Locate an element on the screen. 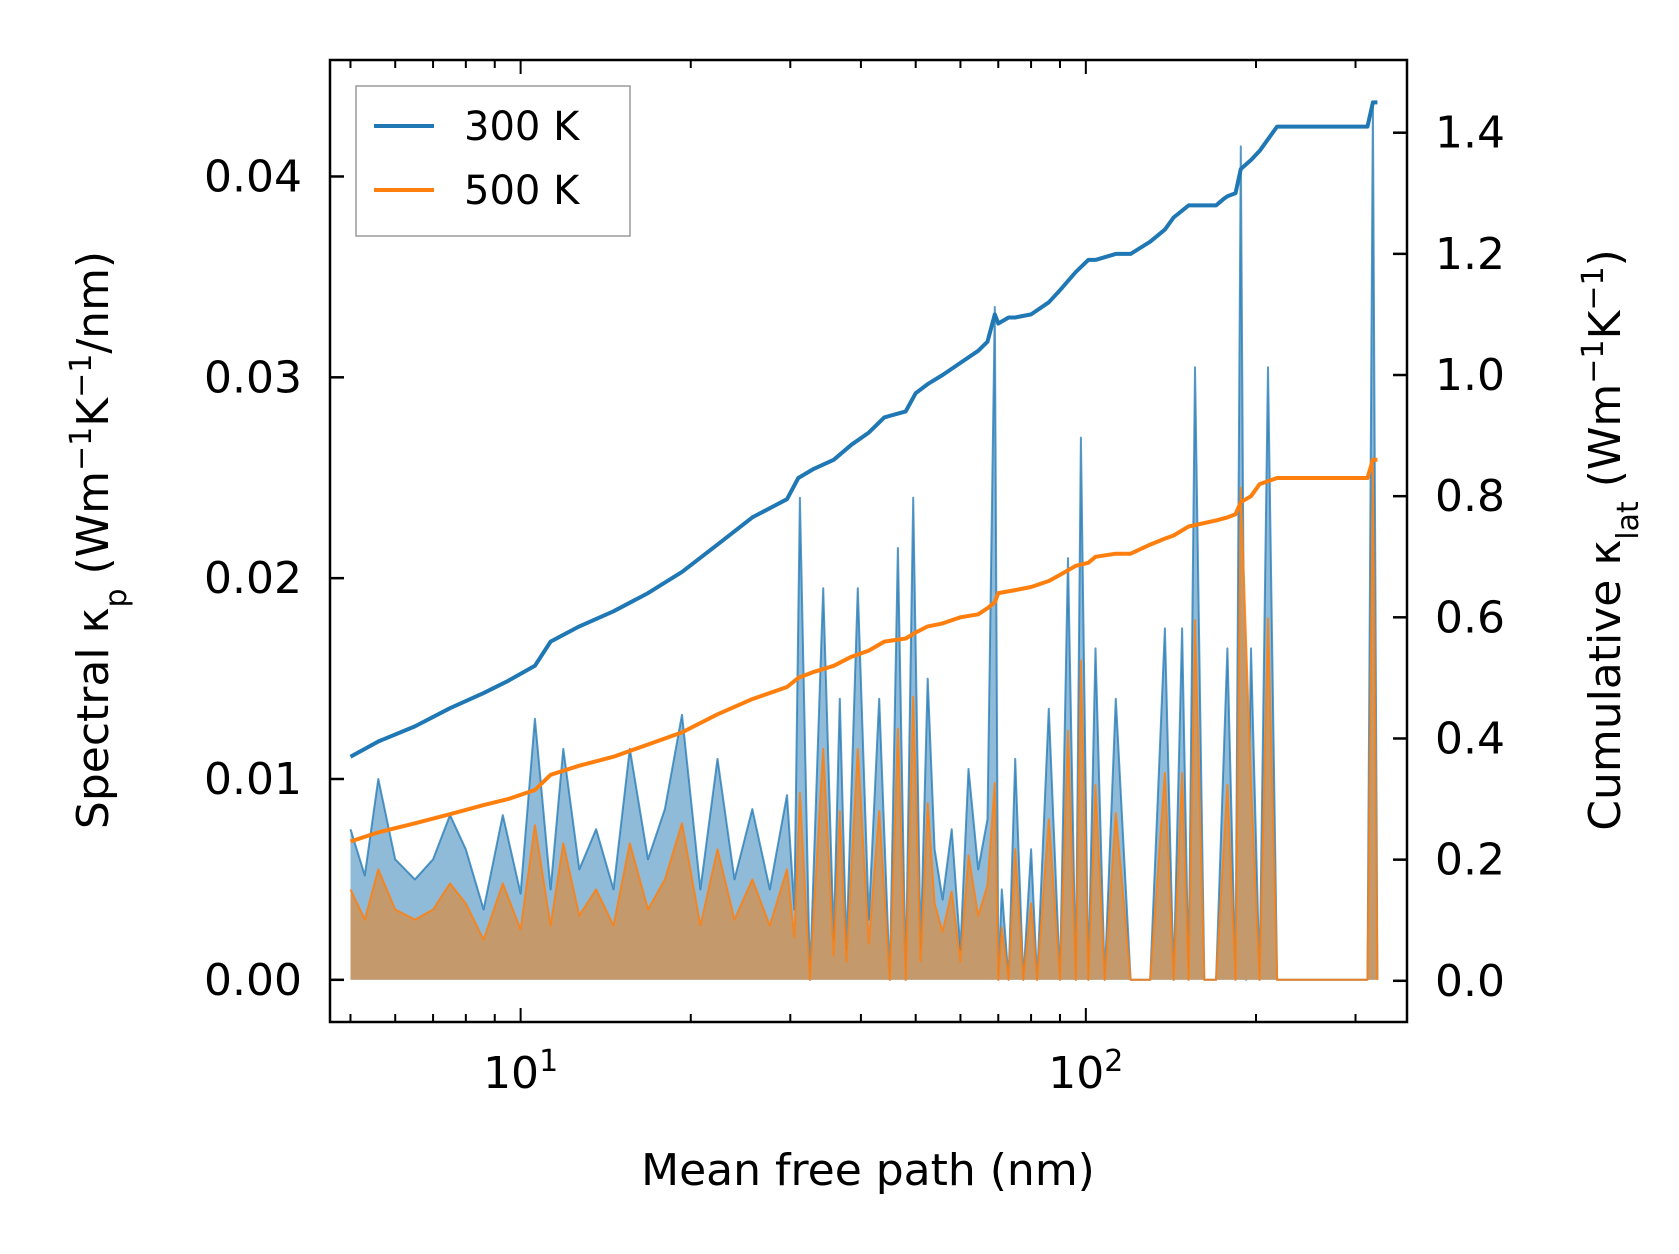 The height and width of the screenshot is (1254, 1679). legend-label-500k: 500 K is located at coordinates (522, 191).